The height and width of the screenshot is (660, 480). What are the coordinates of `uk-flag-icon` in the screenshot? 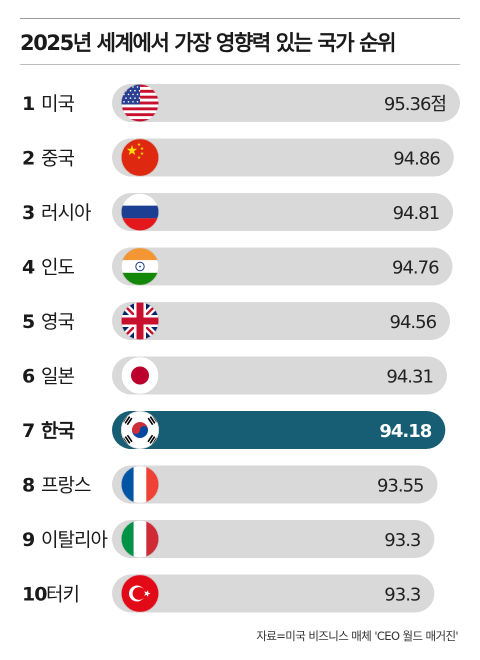 It's located at (140, 321).